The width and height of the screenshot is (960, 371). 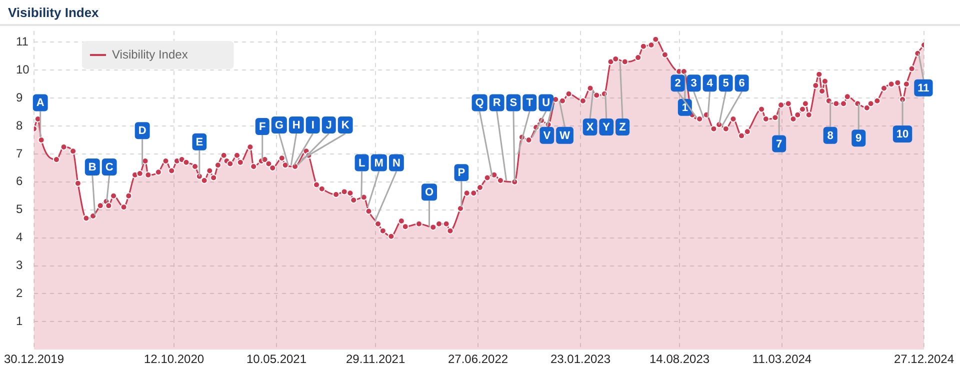 What do you see at coordinates (276, 359) in the screenshot?
I see `x-tick-label: 10.05.2021` at bounding box center [276, 359].